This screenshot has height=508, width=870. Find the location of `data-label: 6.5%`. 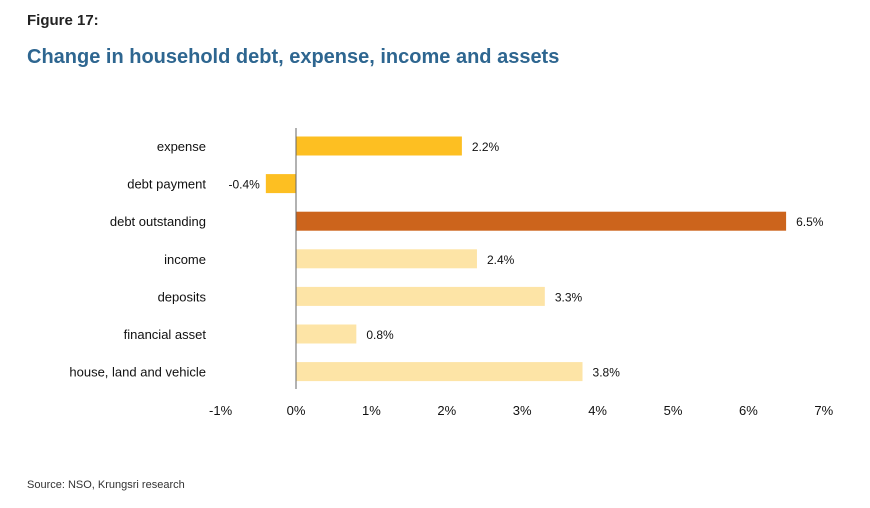

data-label: 6.5% is located at coordinates (810, 222).